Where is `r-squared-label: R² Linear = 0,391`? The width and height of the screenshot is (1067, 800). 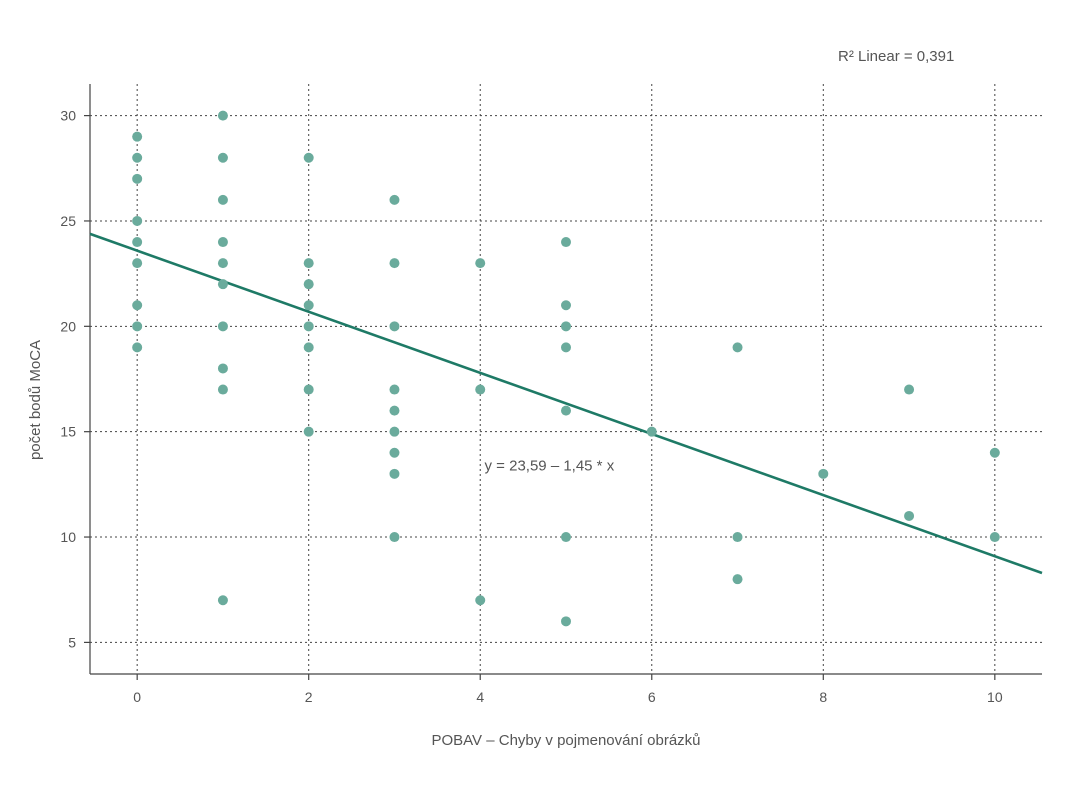 r-squared-label: R² Linear = 0,391 is located at coordinates (896, 56).